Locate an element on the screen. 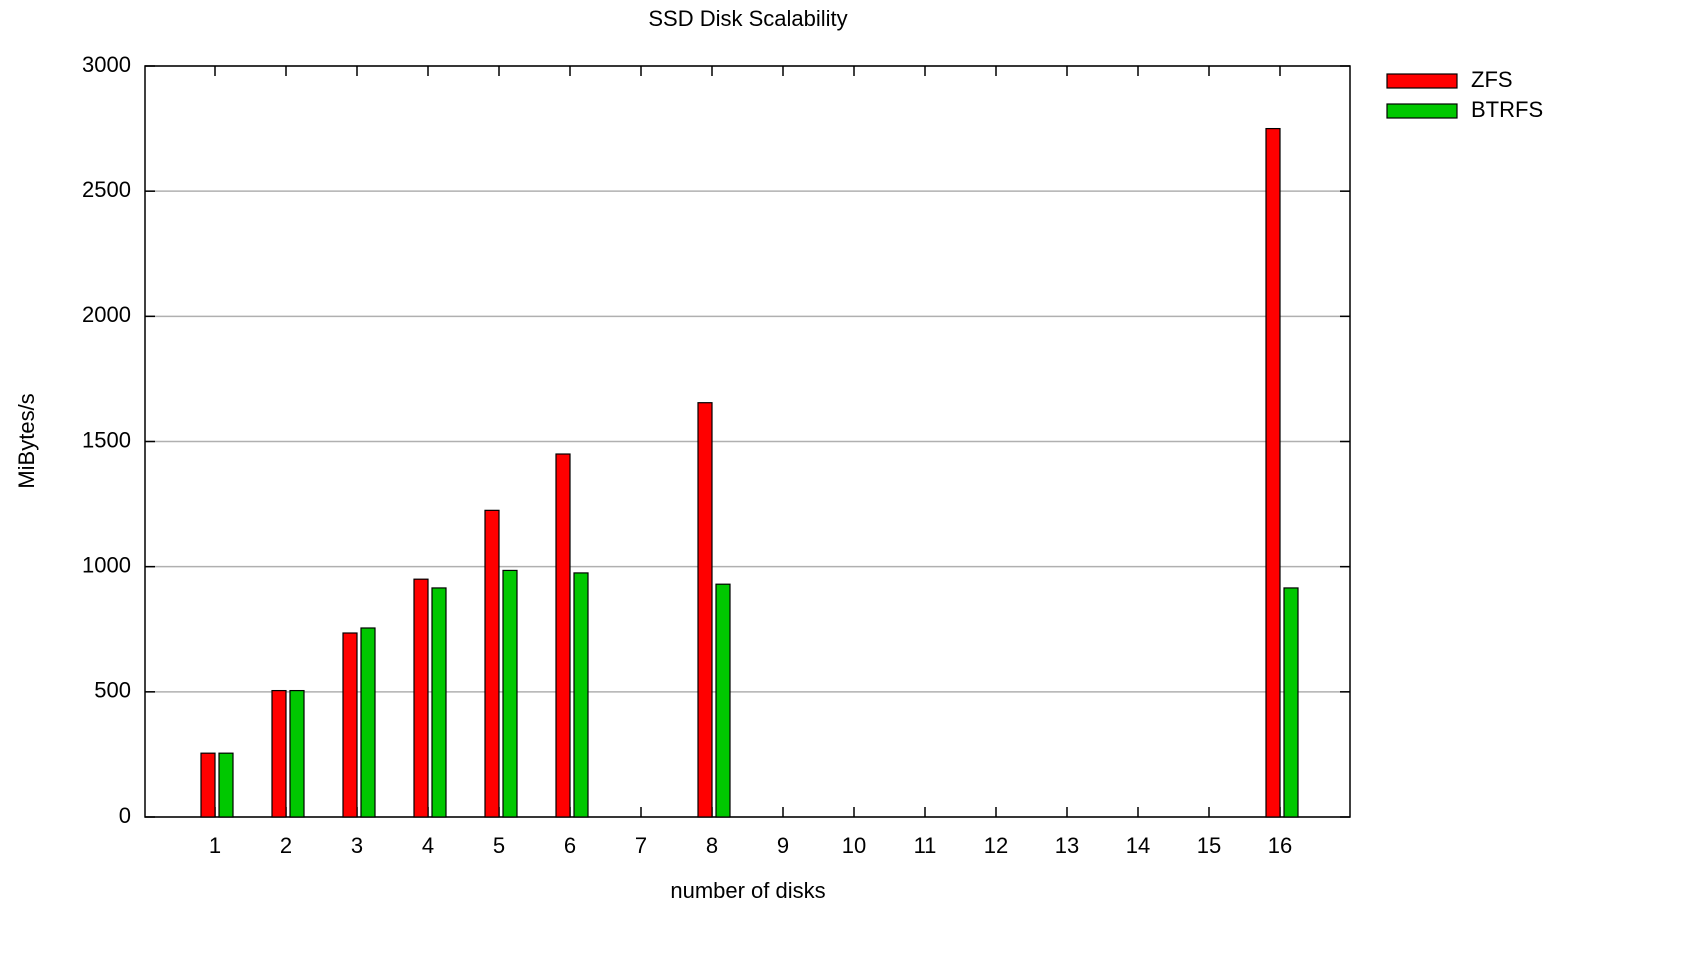 The width and height of the screenshot is (1693, 978). x-tick-label: 10 is located at coordinates (854, 845).